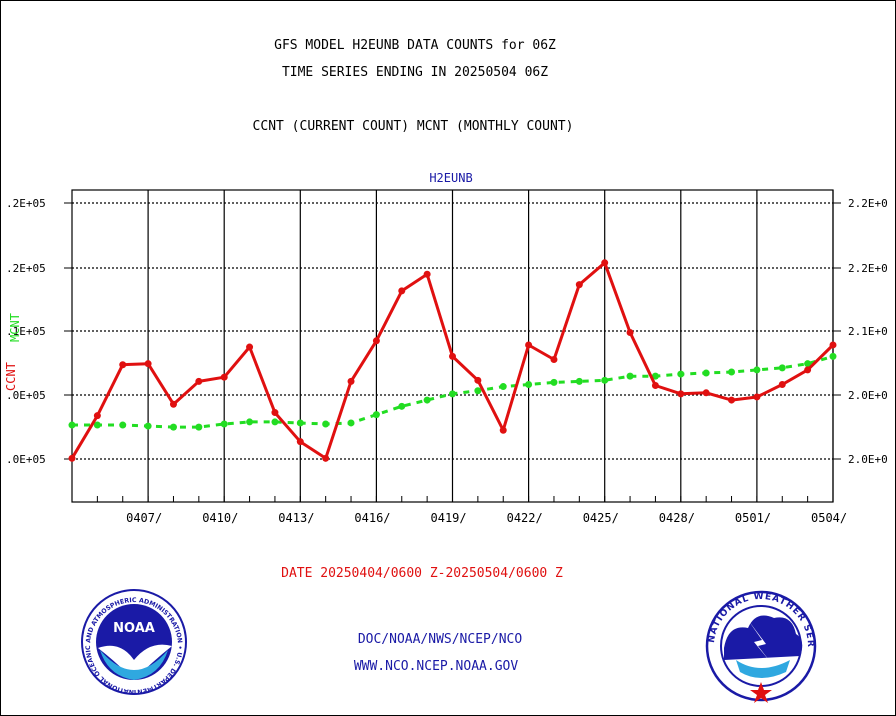  Describe the element at coordinates (15, 327) in the screenshot. I see `y-axis-label-mcnt: MCNT` at that location.